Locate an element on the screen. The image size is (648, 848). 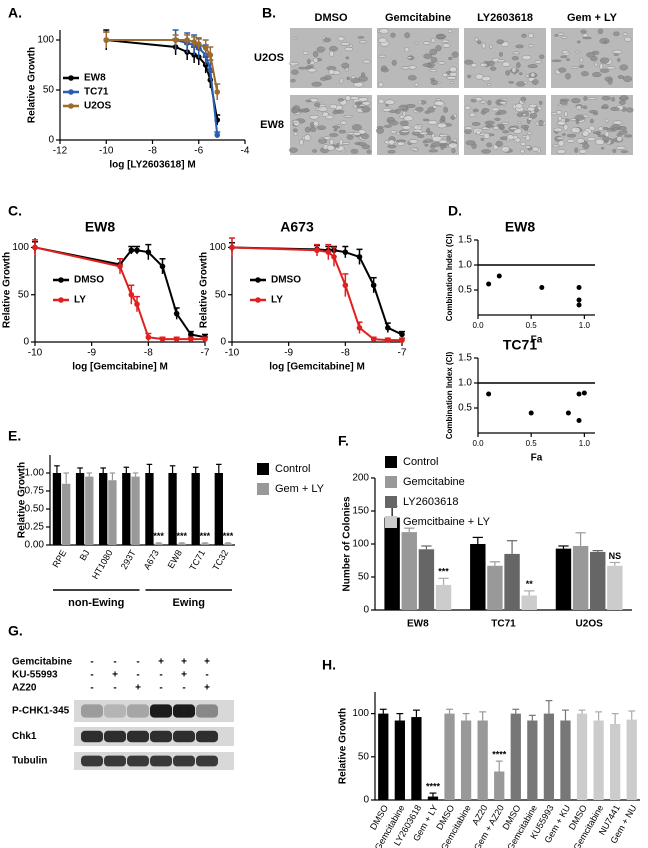
x-axis-label: Fa is located at coordinates (537, 458).